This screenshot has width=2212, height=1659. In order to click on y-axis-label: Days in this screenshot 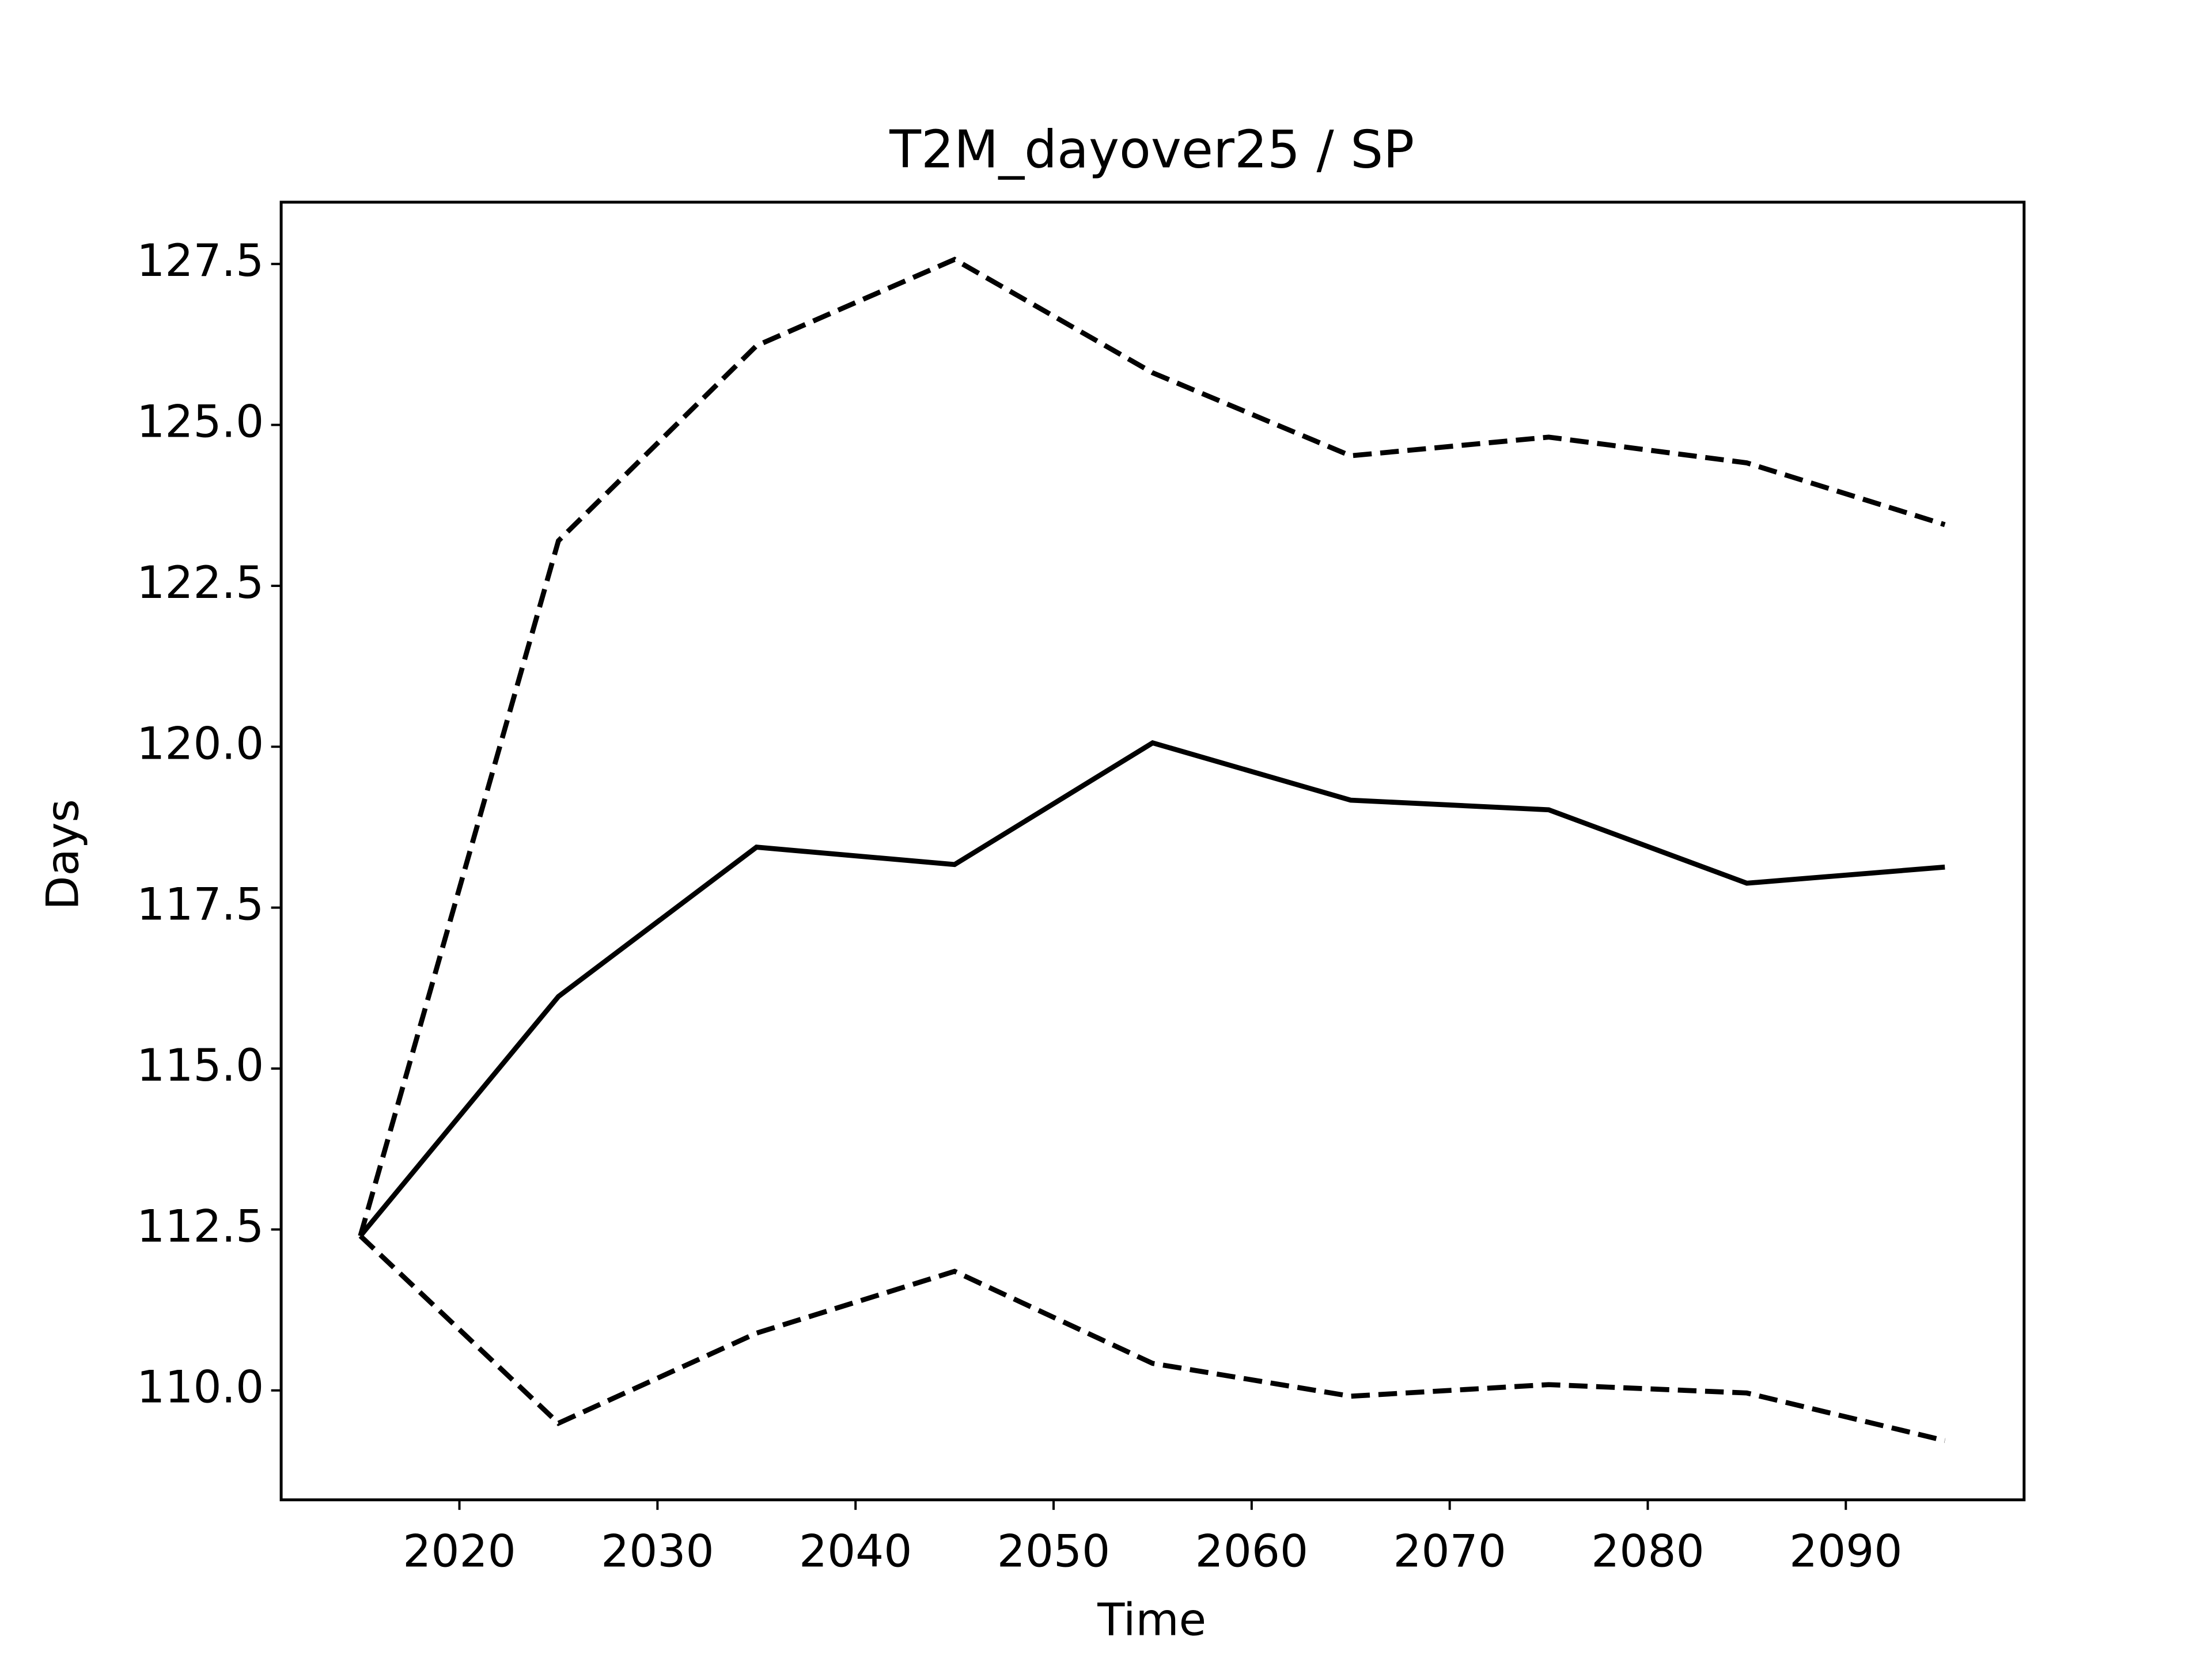, I will do `click(63, 854)`.